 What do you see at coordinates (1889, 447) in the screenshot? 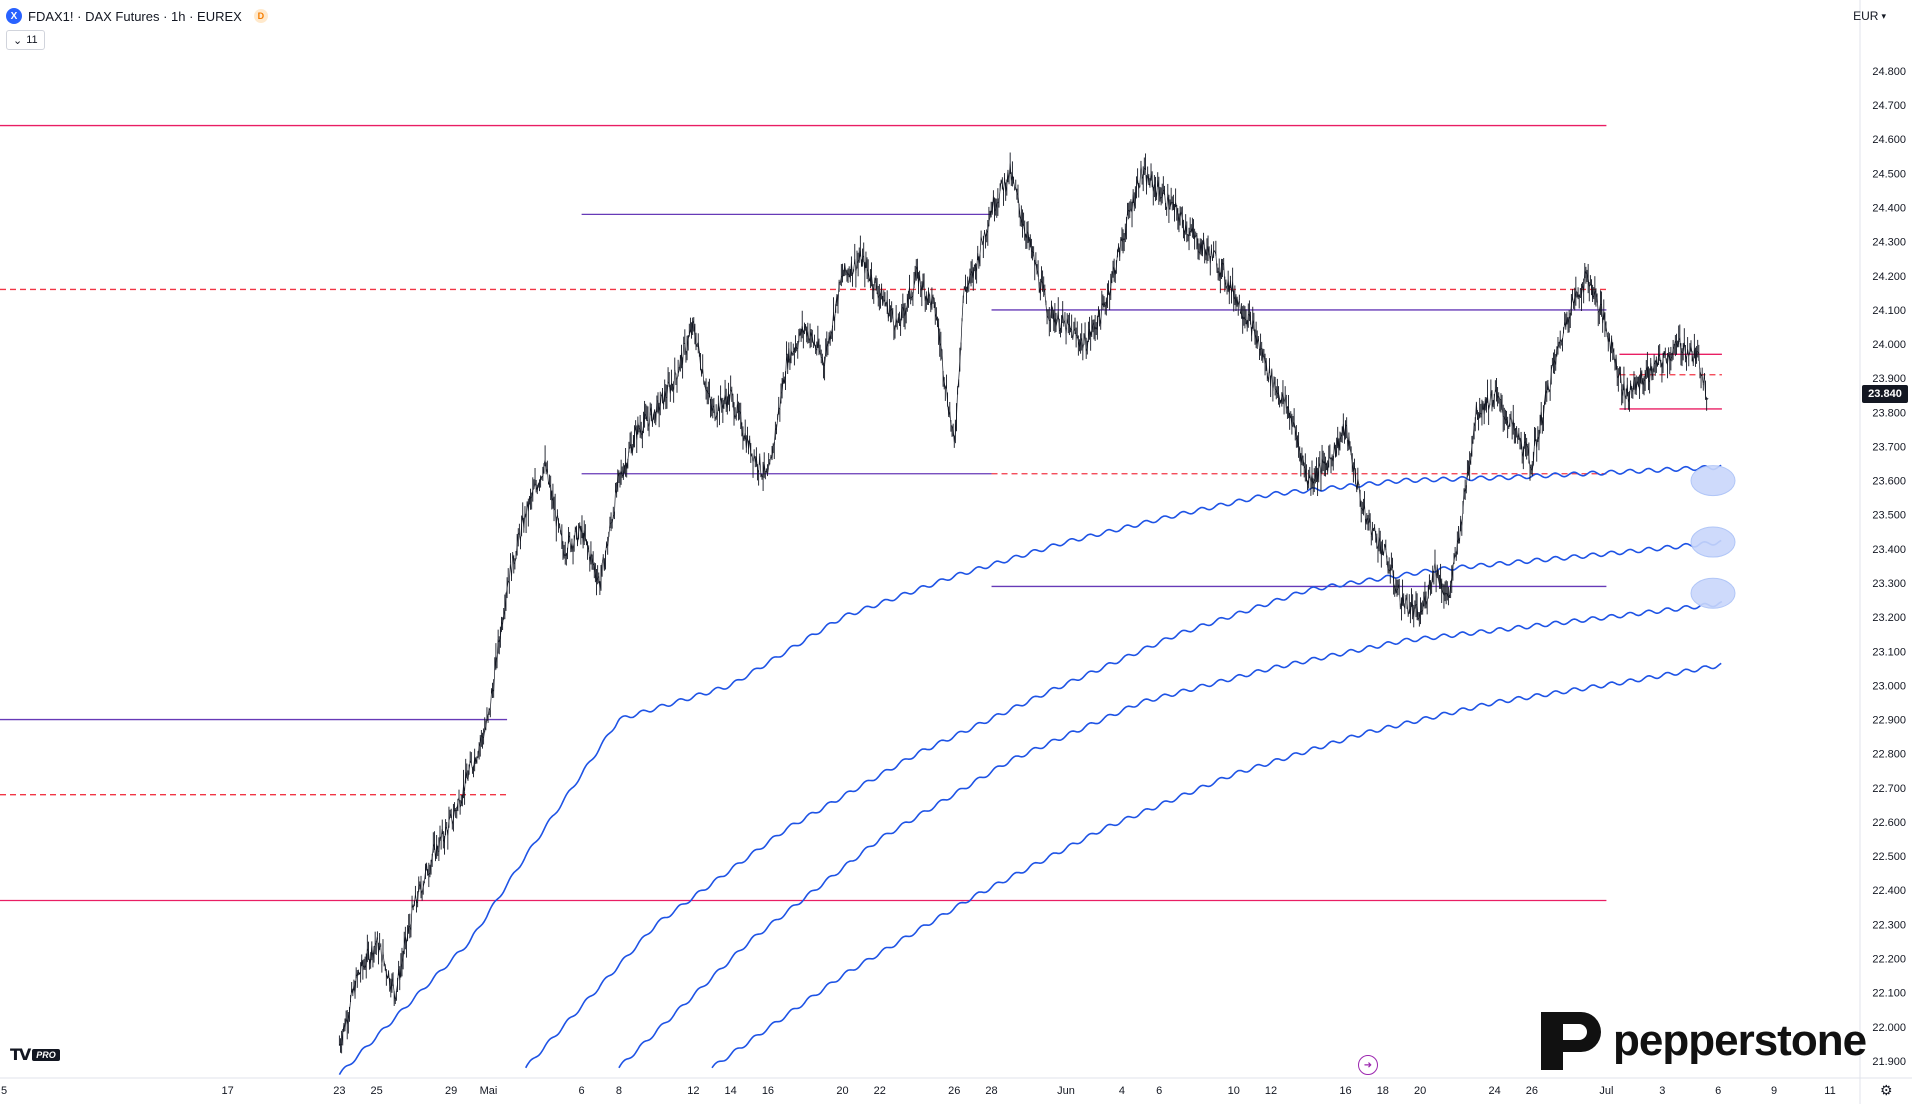
I see `y-tick-label: 23.700` at bounding box center [1889, 447].